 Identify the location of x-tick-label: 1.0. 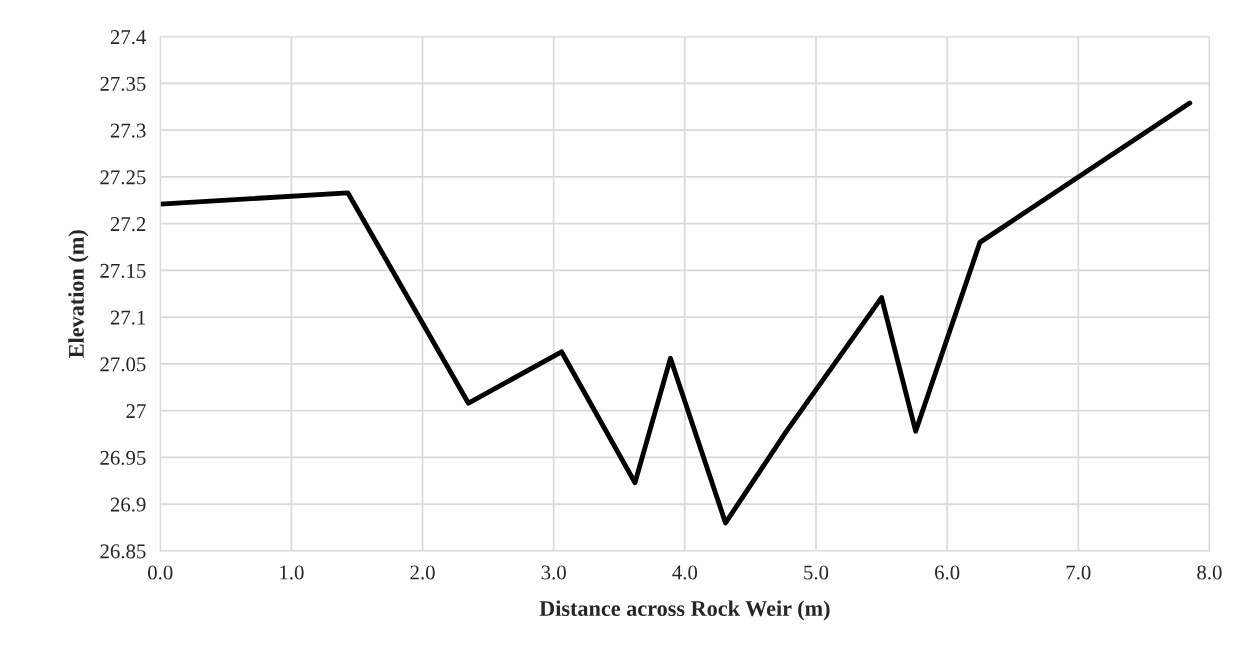
(292, 572).